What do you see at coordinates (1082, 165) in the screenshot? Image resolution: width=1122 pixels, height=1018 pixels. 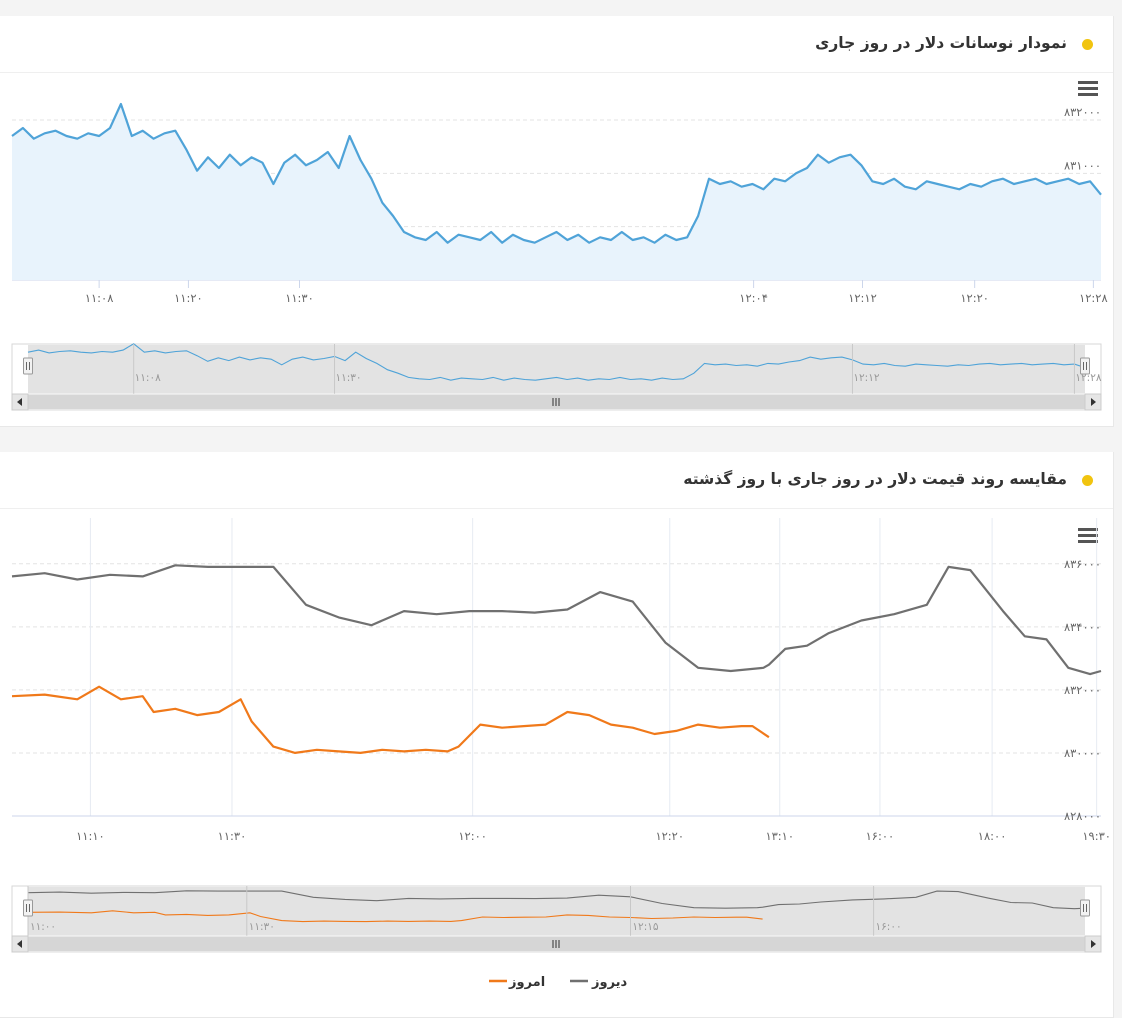 I see `y-tick-label: ۸۳۱۰۰۰` at bounding box center [1082, 165].